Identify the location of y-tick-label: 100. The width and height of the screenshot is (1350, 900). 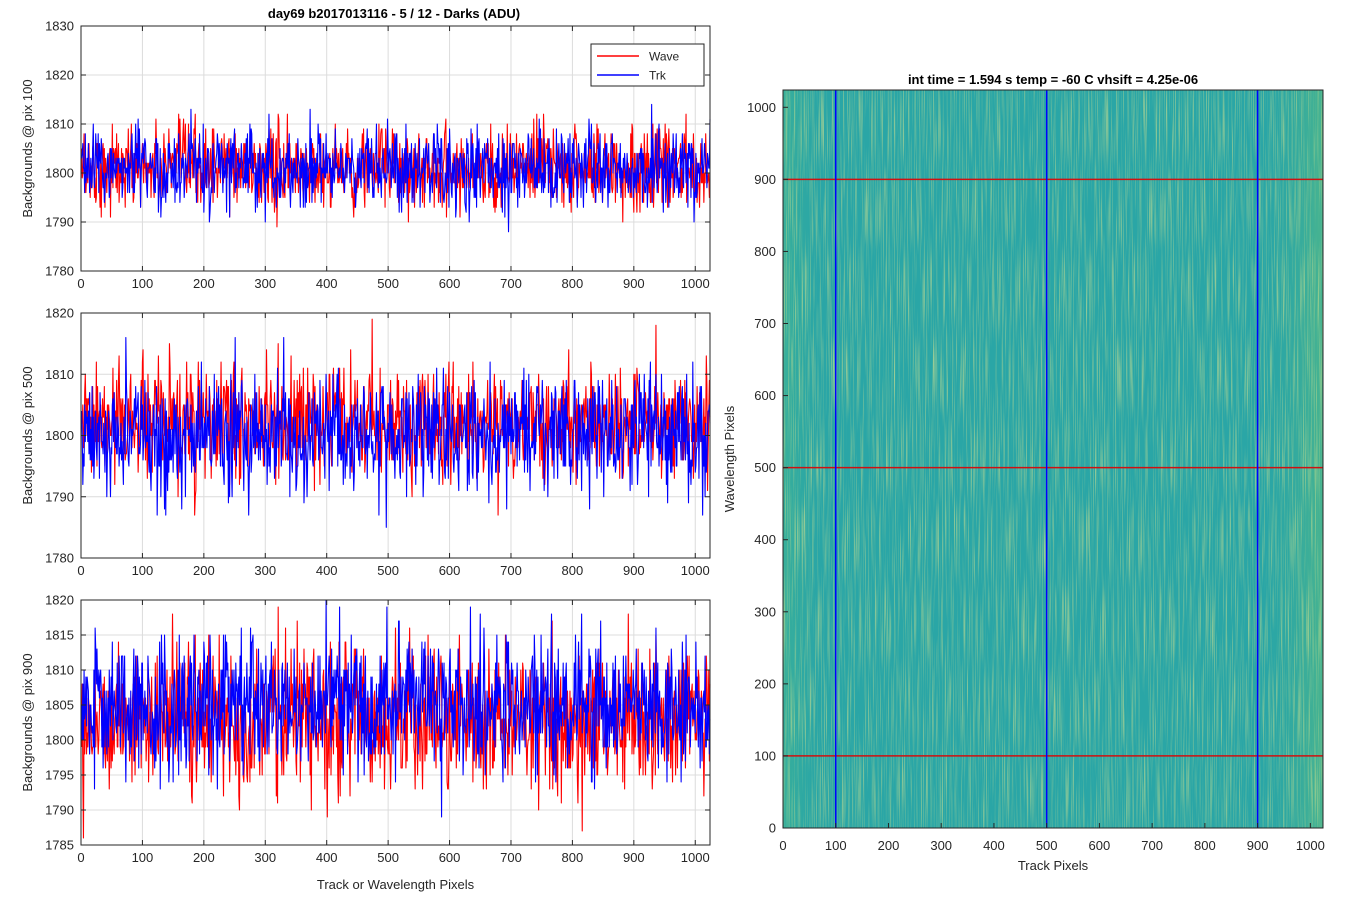
(765, 755).